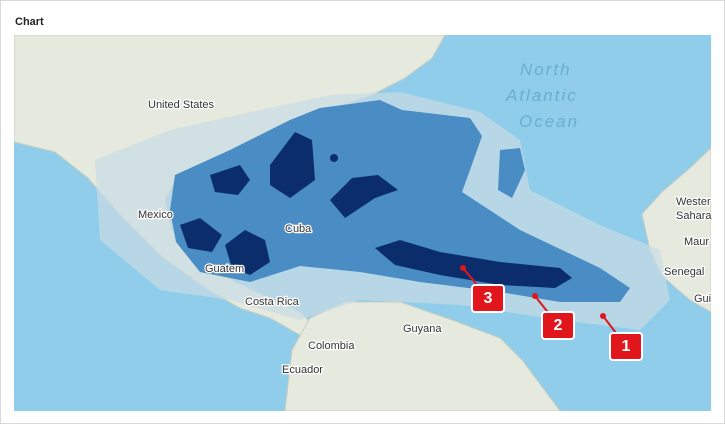 The width and height of the screenshot is (725, 424). Describe the element at coordinates (29, 22) in the screenshot. I see `panel-title: Chart` at that location.